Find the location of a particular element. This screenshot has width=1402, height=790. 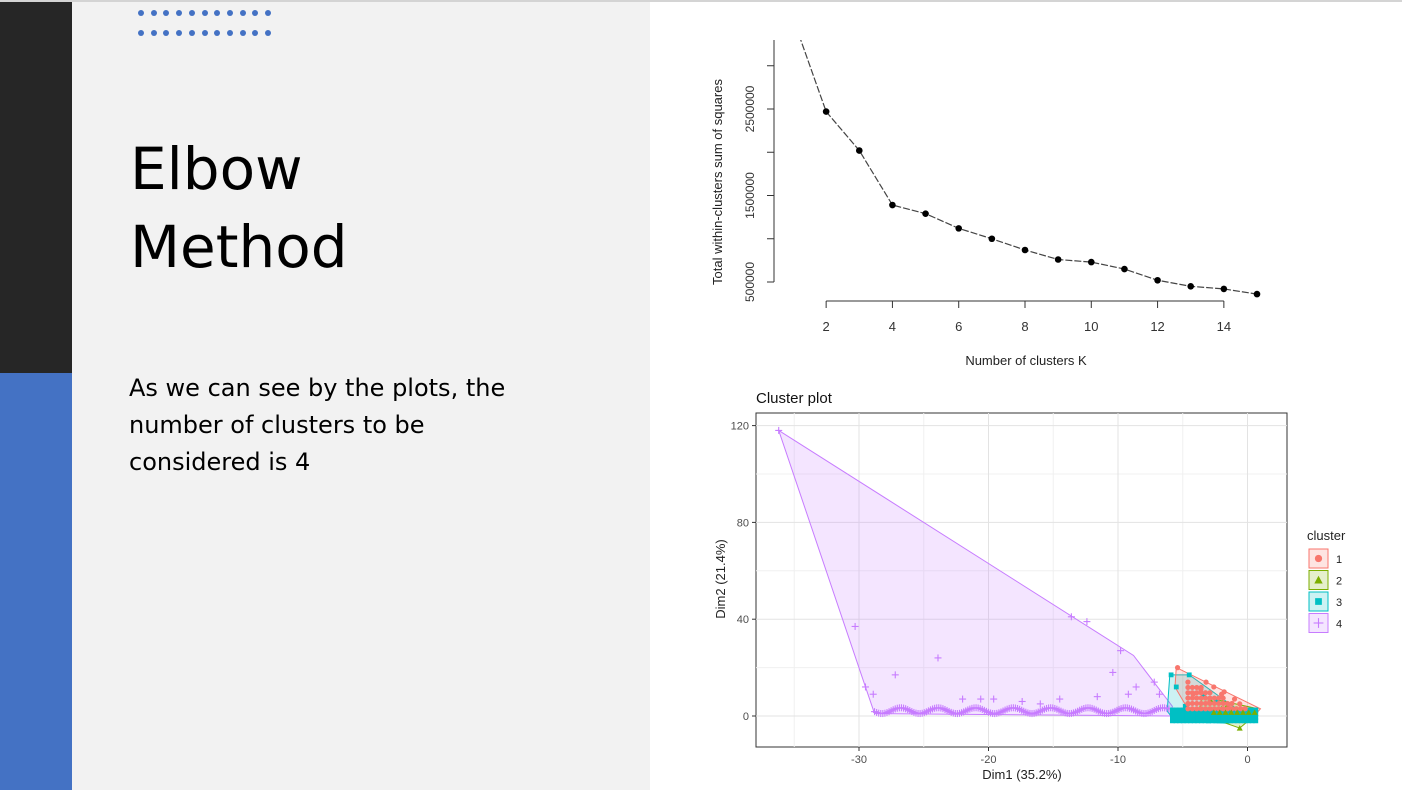

cluster-y-tick-label: 120 is located at coordinates (740, 427).